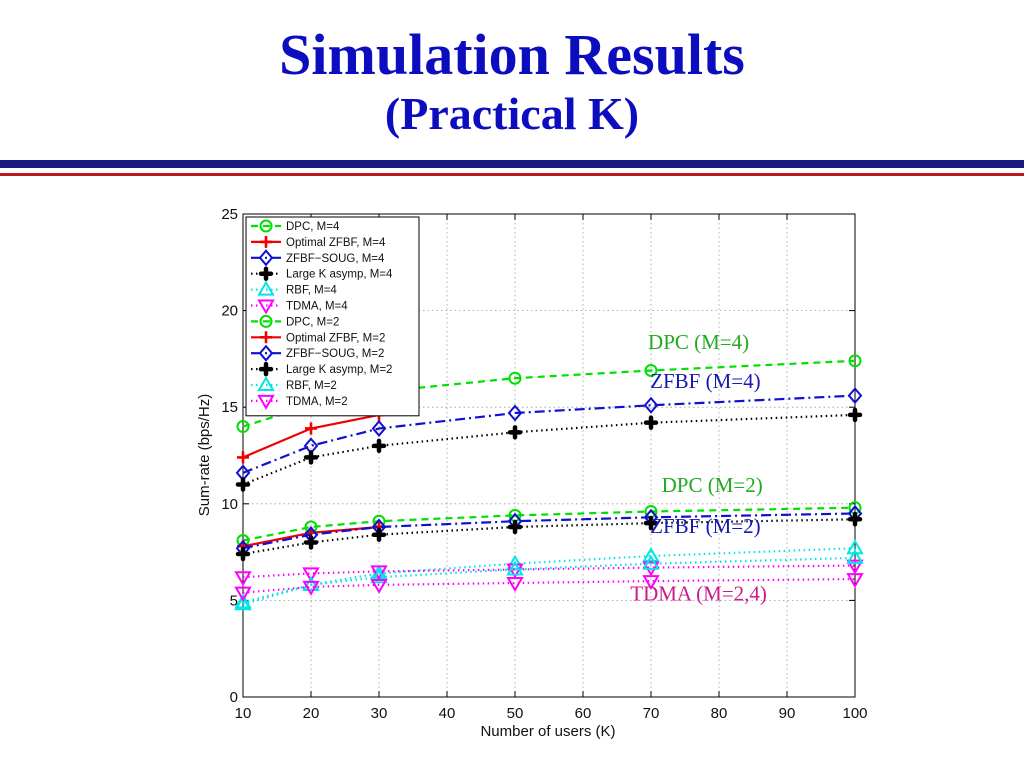  What do you see at coordinates (229, 311) in the screenshot?
I see `y-tick-label: 20` at bounding box center [229, 311].